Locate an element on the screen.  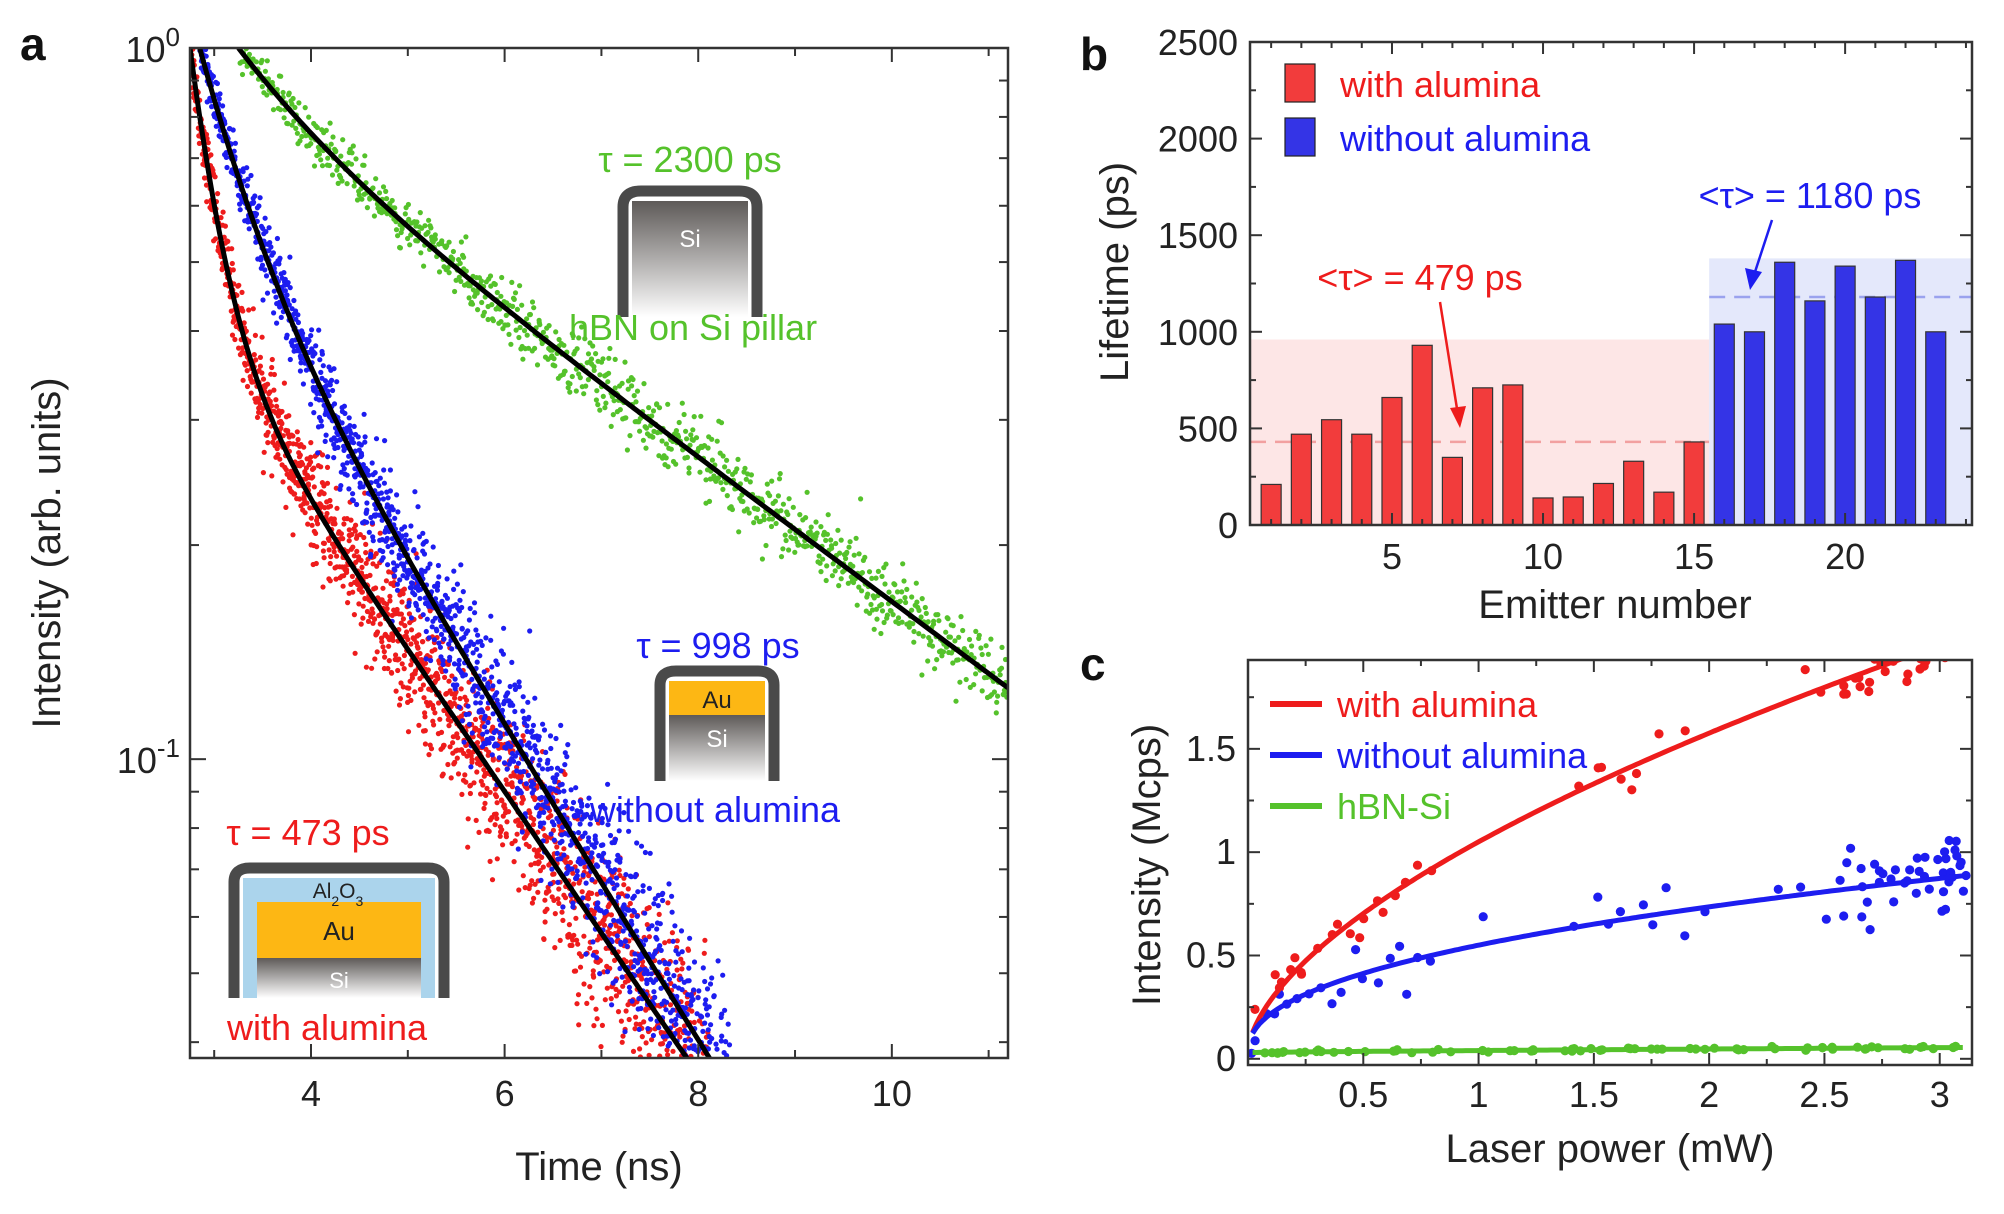
legend-label-without-alumina: without alumina is located at coordinates (1462, 755).